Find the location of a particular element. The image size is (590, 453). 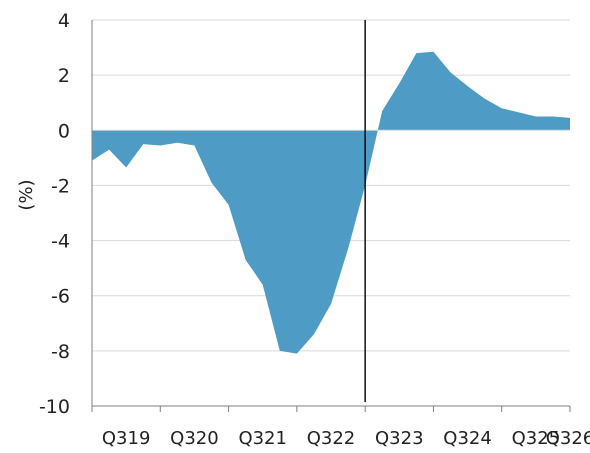

x-tick-label: Q326 is located at coordinates (568, 438).